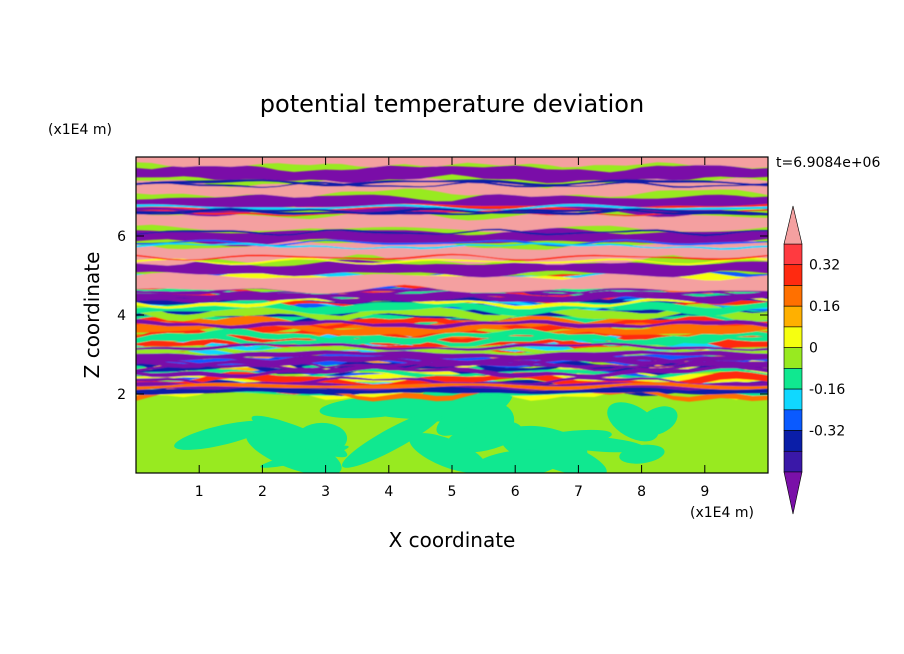 This screenshot has height=654, width=904. What do you see at coordinates (121, 395) in the screenshot?
I see `y-tick-label: 2` at bounding box center [121, 395].